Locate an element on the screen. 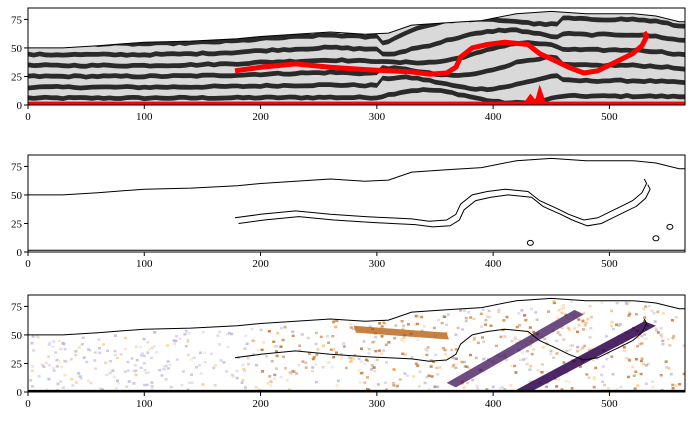  dark-anomaly is located at coordinates (586, 356).